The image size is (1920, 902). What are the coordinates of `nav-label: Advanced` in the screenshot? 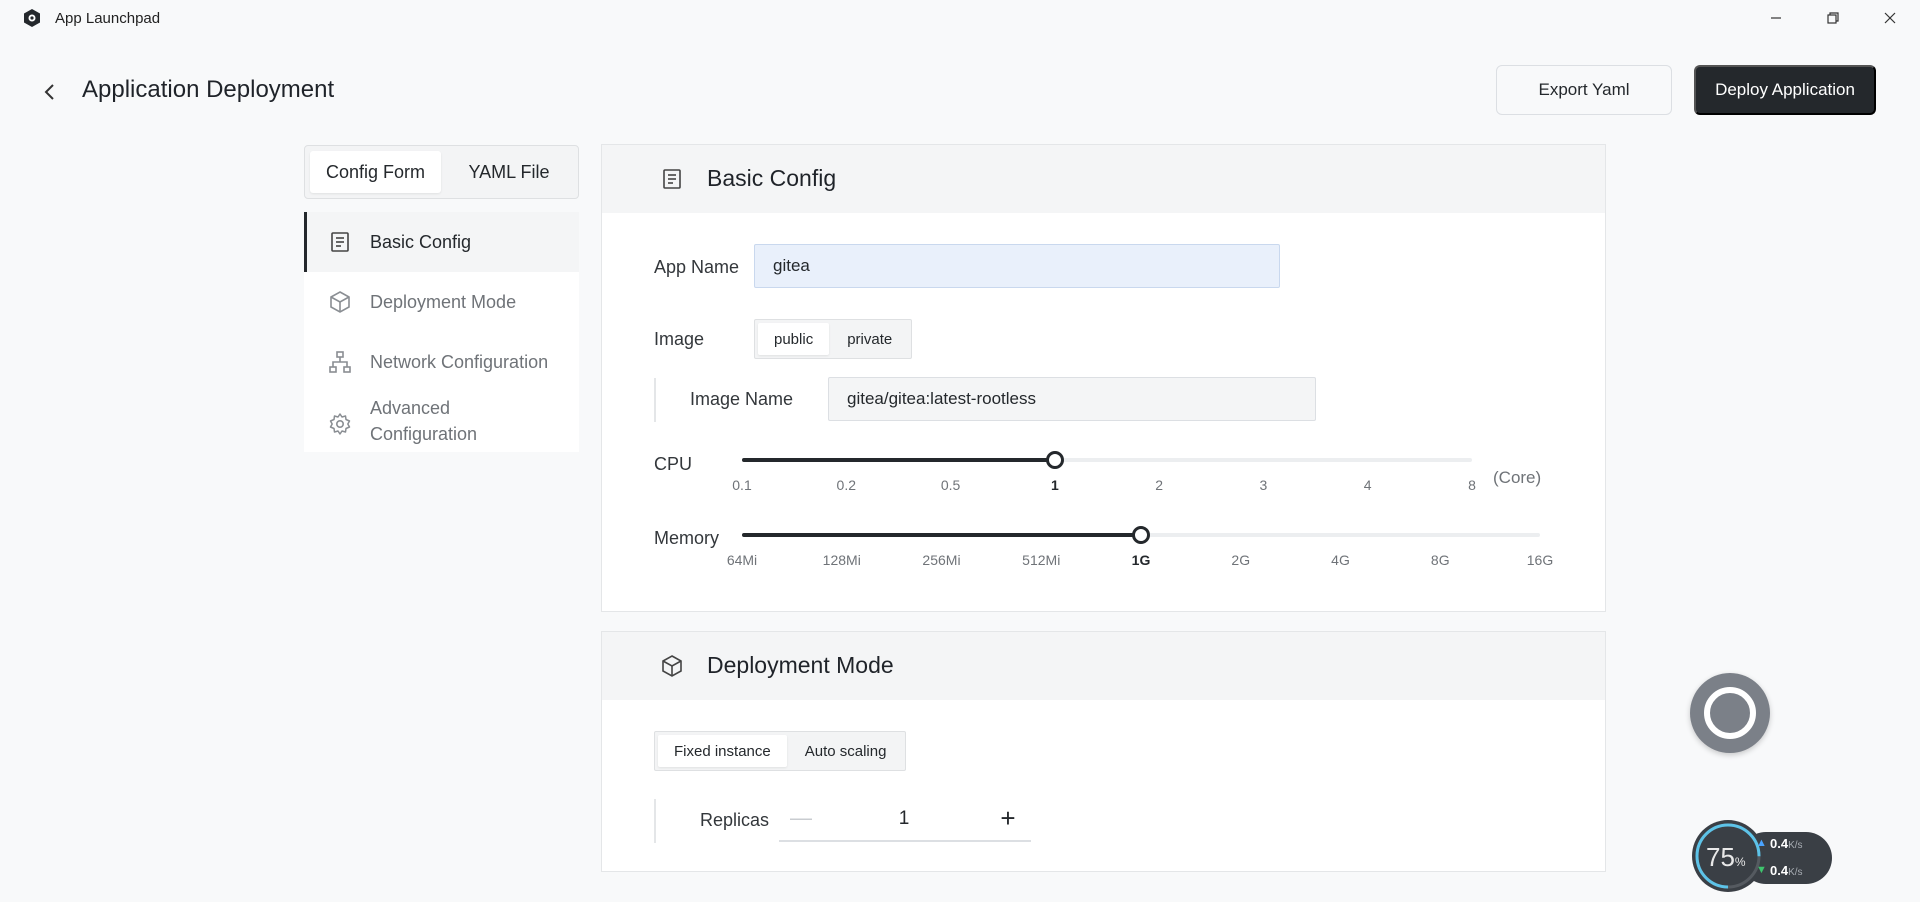 It's located at (410, 408).